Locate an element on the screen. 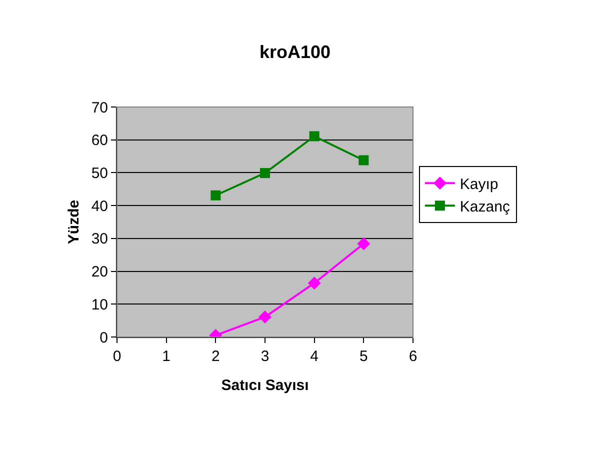  x-tick-label: 5 is located at coordinates (364, 356).